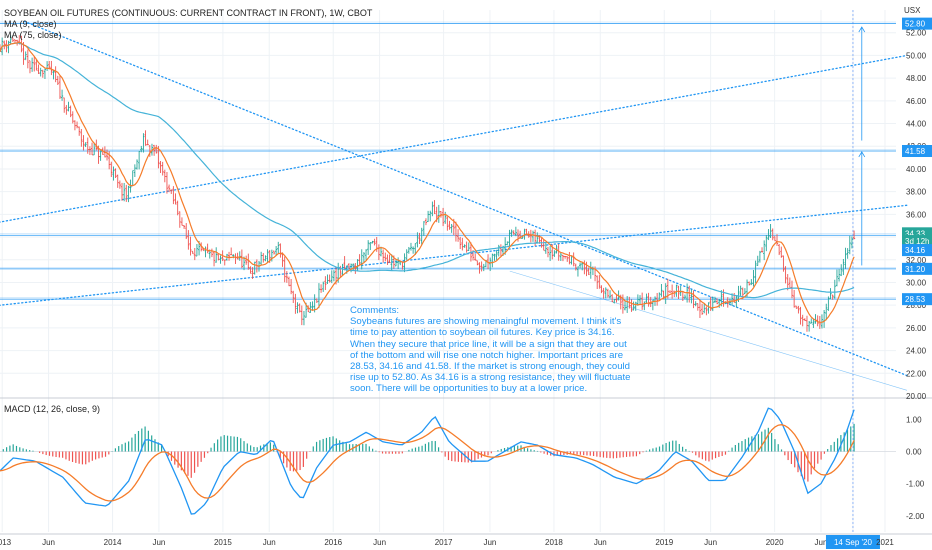 The image size is (932, 550). What do you see at coordinates (916, 169) in the screenshot?
I see `price-axis-label: 40.00` at bounding box center [916, 169].